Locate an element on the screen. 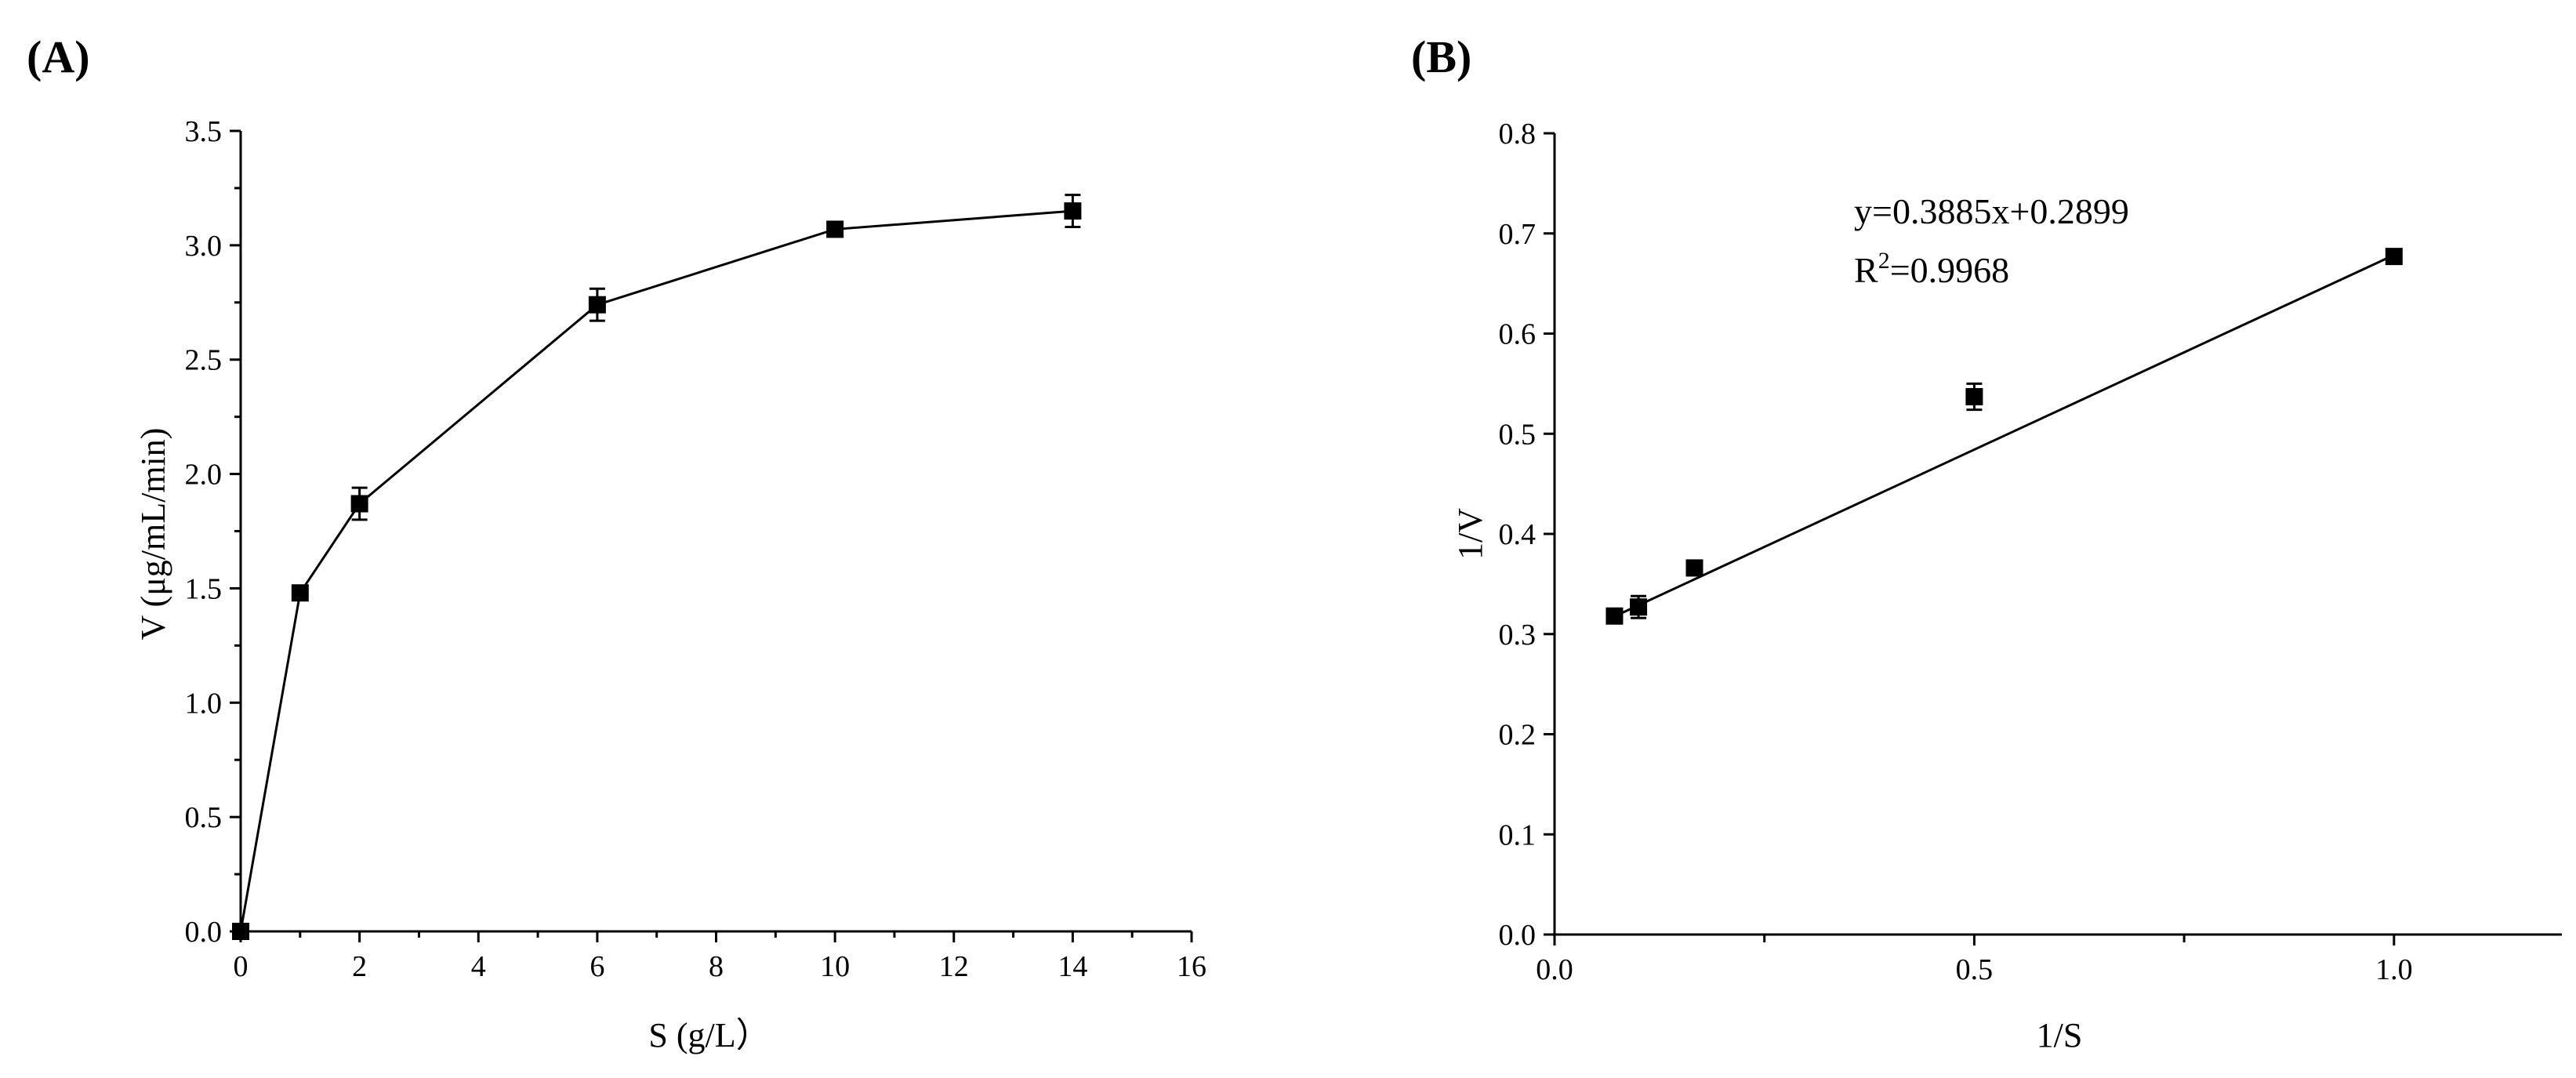 Image resolution: width=2576 pixels, height=1078 pixels. y-tick-label-a: 2.5 is located at coordinates (204, 360).